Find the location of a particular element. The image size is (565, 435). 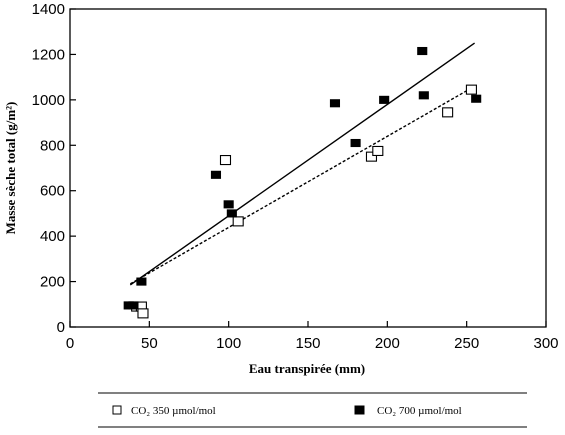

y-tick-label: 200 is located at coordinates (52, 282).